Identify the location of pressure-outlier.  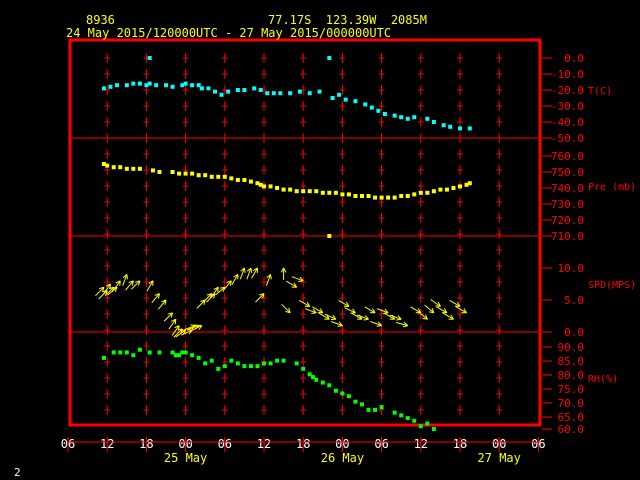
(329, 236).